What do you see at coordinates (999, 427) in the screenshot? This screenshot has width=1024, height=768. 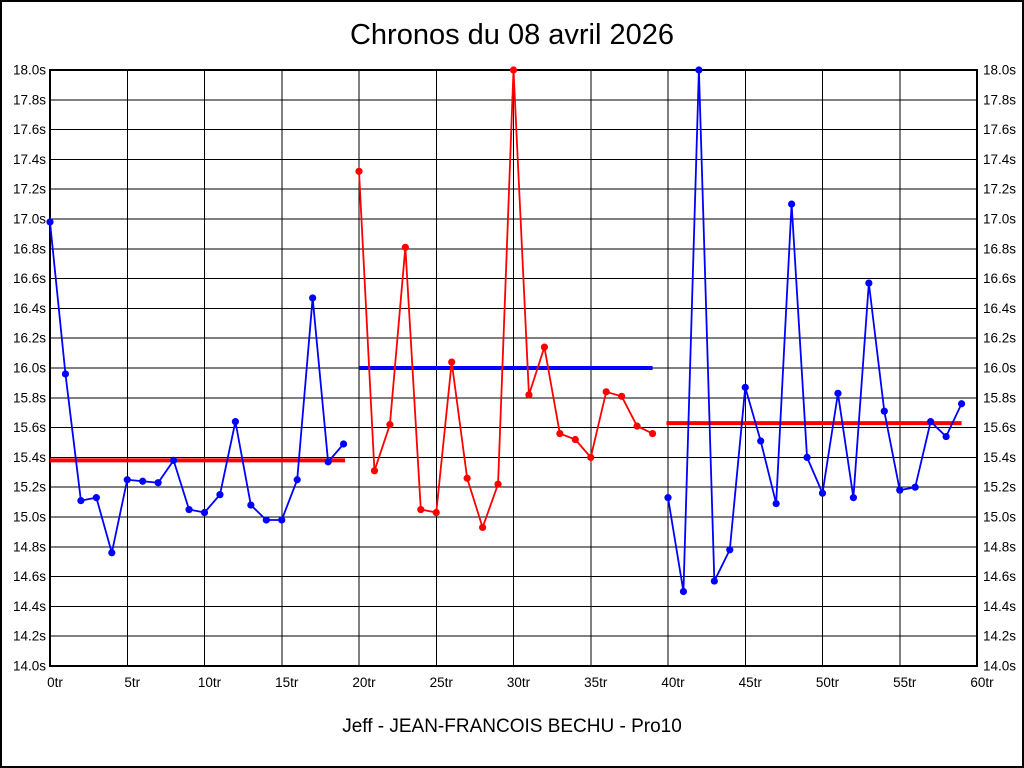 I see `y-axis-tick-label-right: 15.6s` at bounding box center [999, 427].